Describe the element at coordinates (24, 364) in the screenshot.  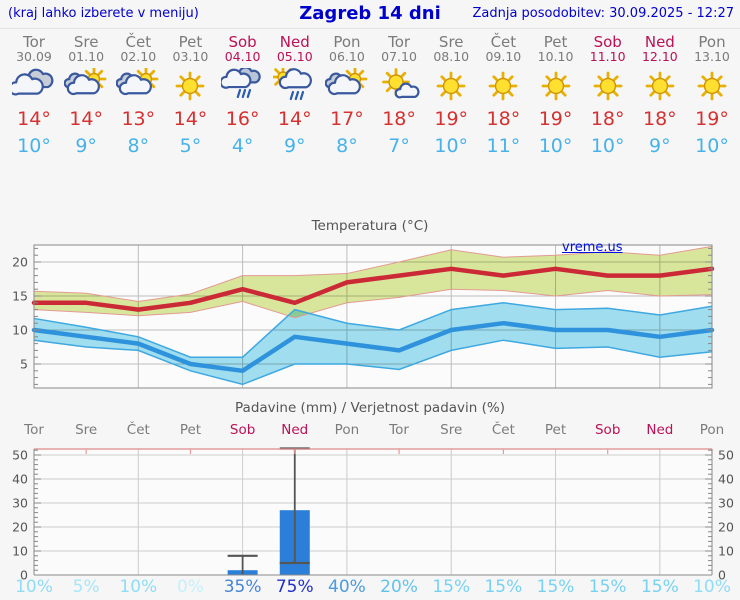
I see `svg-text: 5` at that location.